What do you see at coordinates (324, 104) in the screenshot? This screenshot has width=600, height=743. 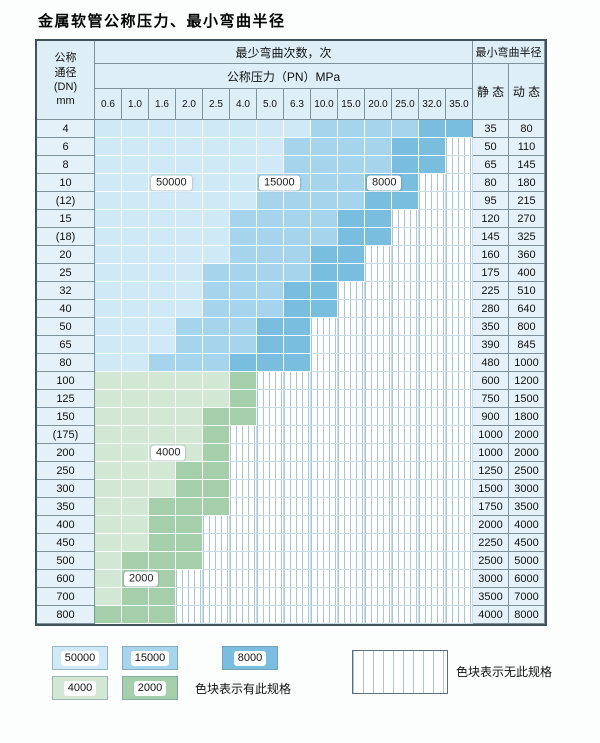 I see `pressure-column-header: 10.0` at bounding box center [324, 104].